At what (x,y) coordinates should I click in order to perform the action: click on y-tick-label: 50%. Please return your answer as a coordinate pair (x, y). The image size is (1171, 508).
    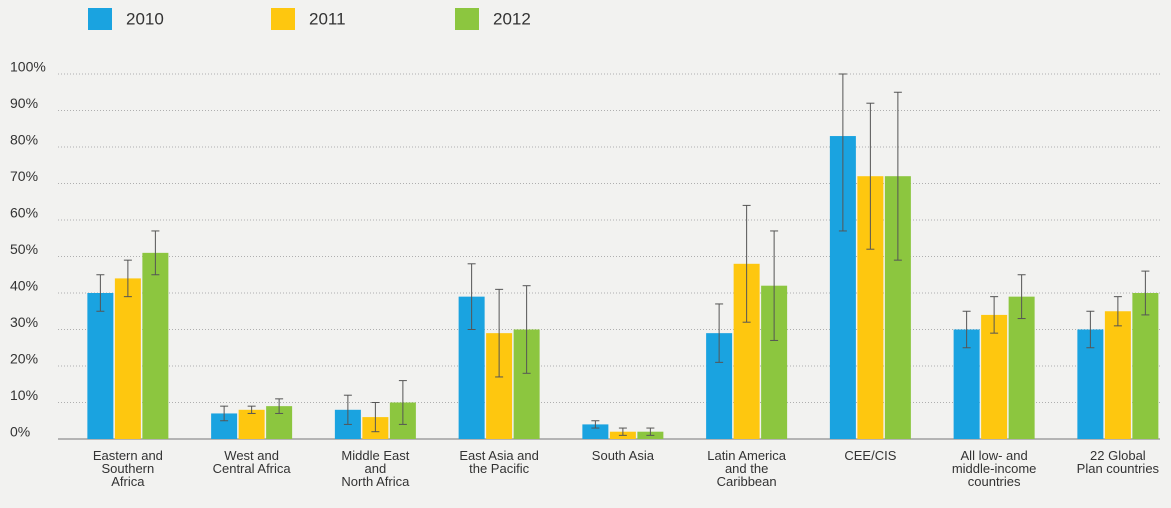
    Looking at the image, I should click on (24, 249).